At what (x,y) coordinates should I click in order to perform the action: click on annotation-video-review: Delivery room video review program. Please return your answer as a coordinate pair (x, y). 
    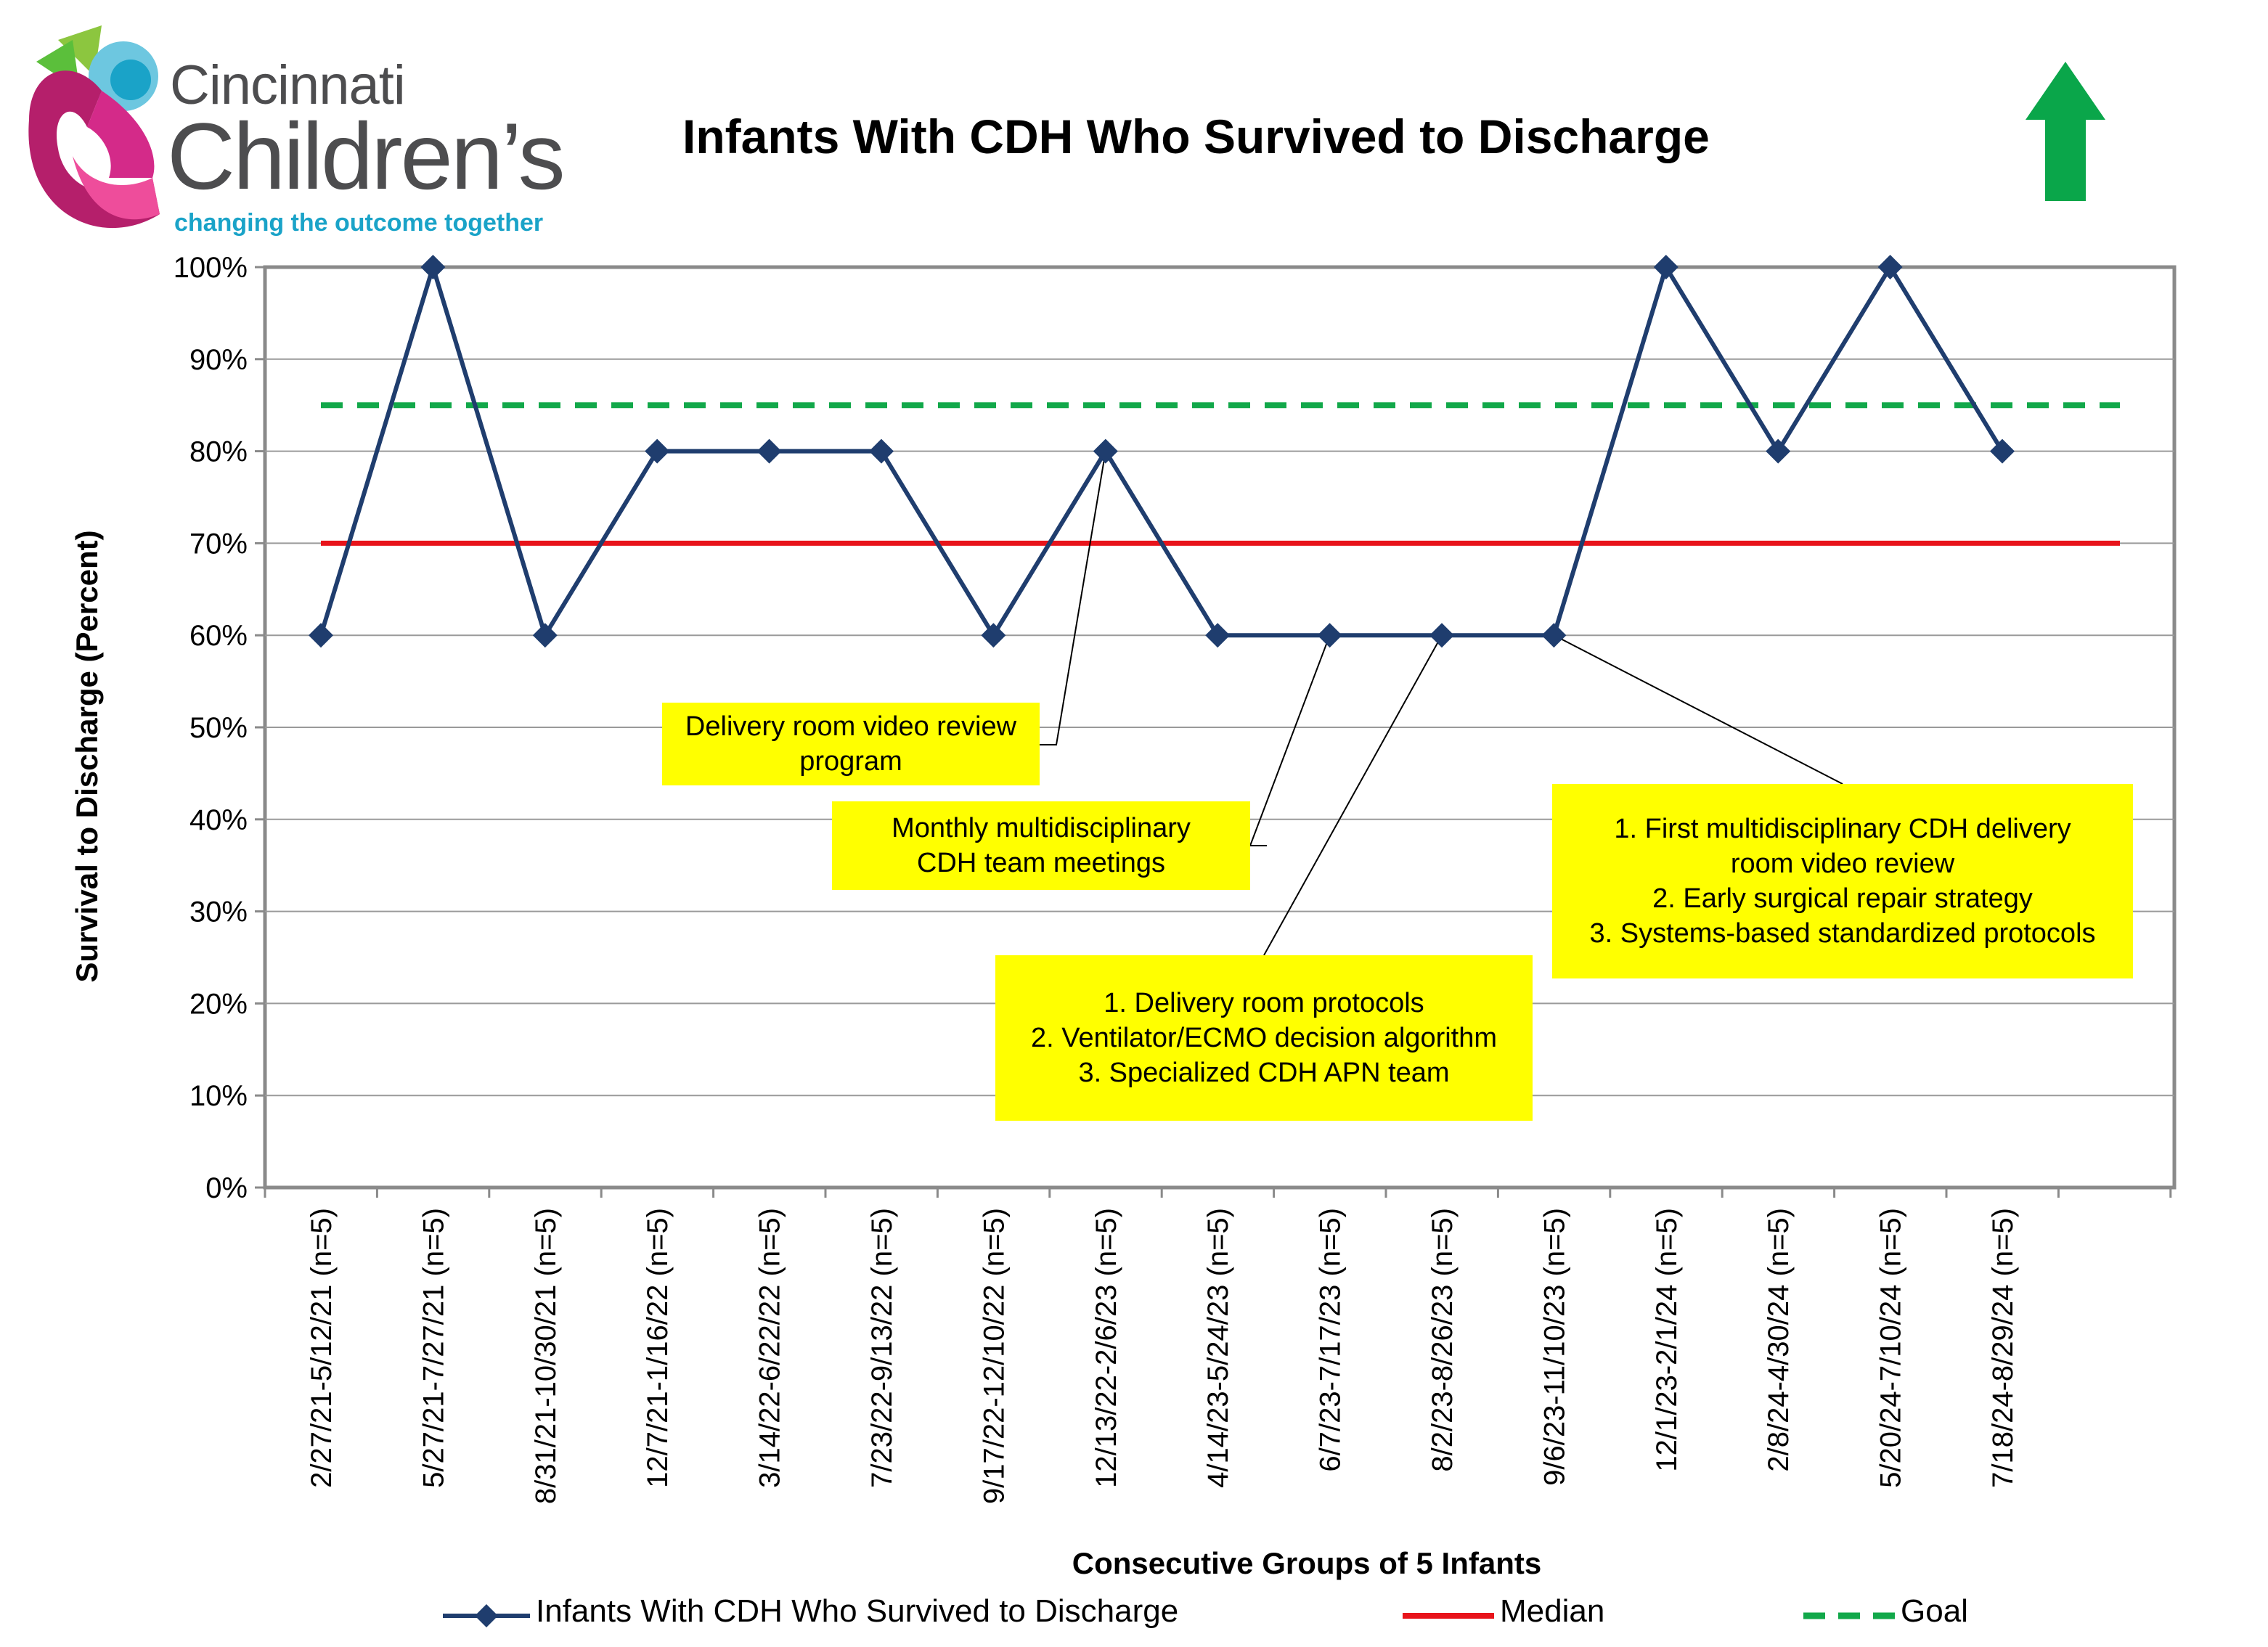
    Looking at the image, I should click on (851, 744).